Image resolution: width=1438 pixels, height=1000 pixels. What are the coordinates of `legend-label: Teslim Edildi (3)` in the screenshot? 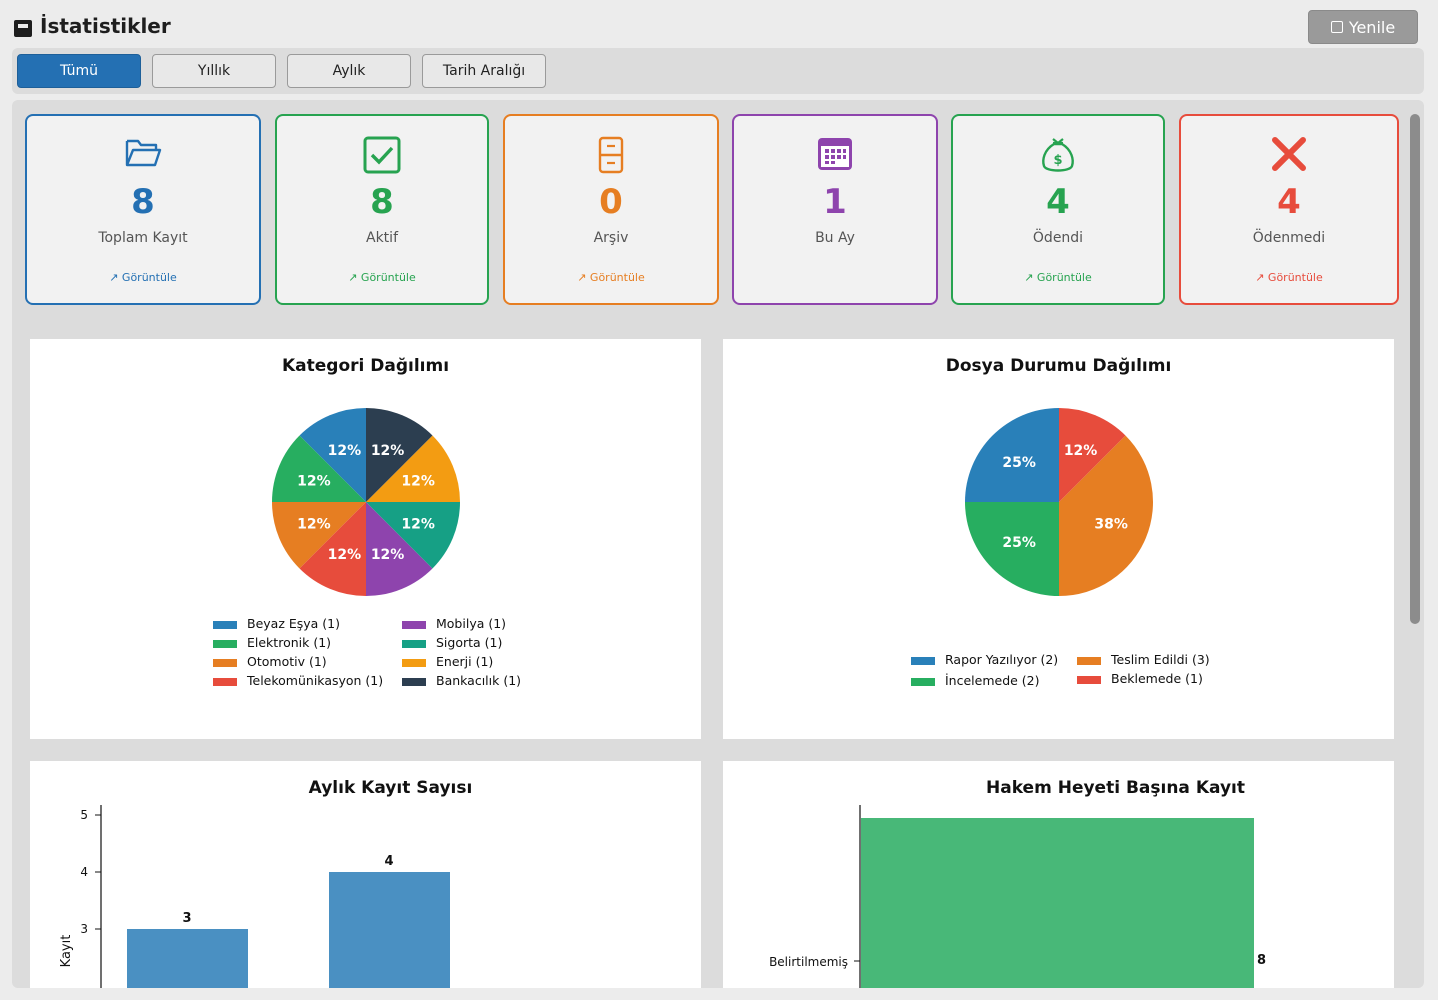 It's located at (1160, 659).